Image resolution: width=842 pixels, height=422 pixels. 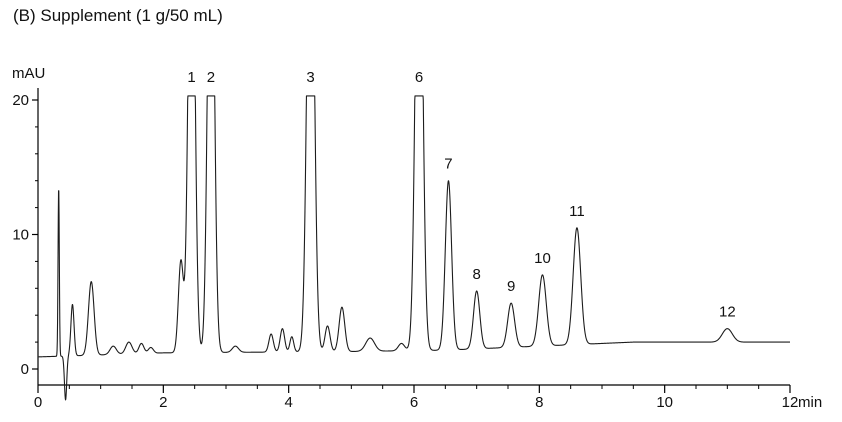 I want to click on peak-label-12: 12, so click(x=727, y=312).